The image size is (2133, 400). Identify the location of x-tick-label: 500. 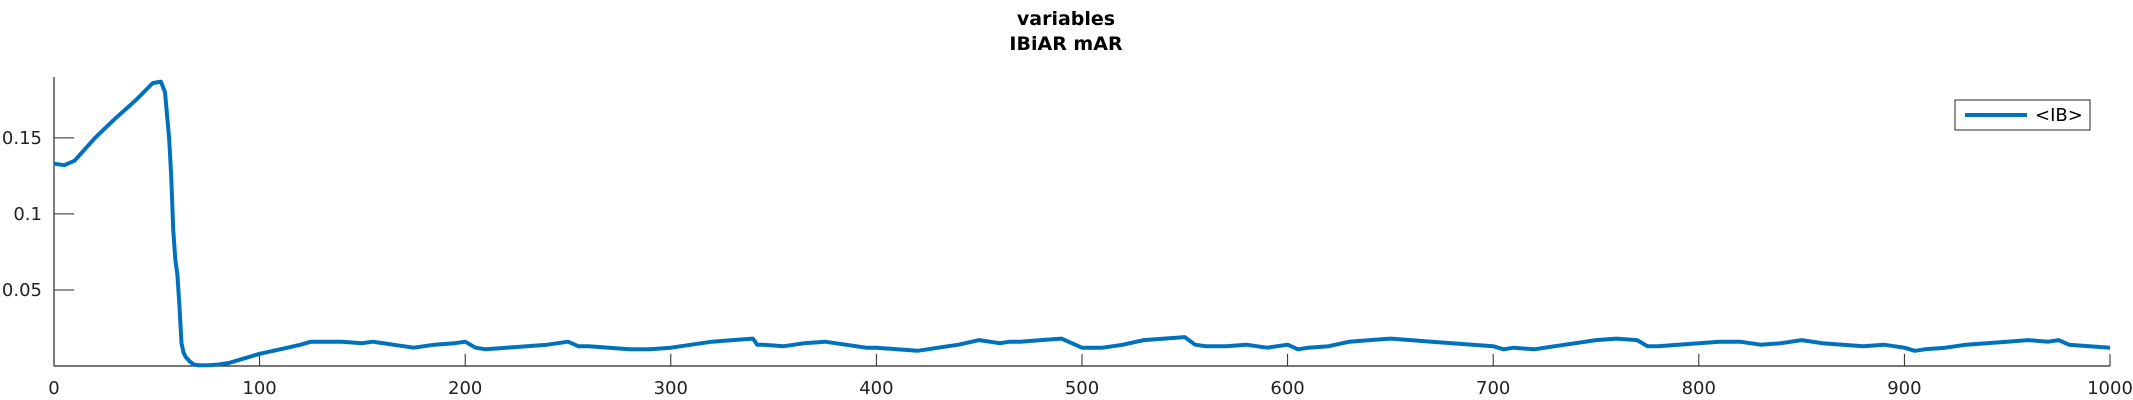
(1082, 388).